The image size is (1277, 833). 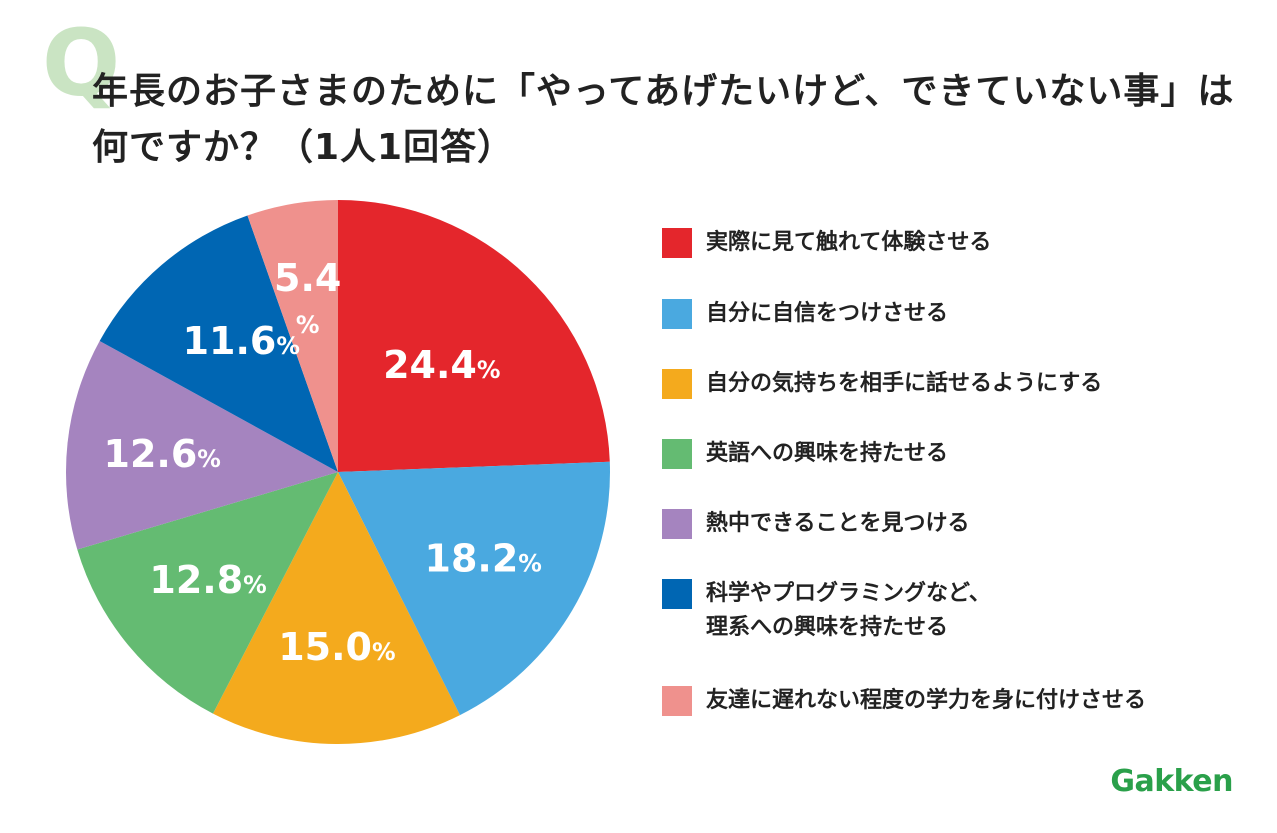 I want to click on legend-label-line: 熱中できることを見つける, so click(x=838, y=523).